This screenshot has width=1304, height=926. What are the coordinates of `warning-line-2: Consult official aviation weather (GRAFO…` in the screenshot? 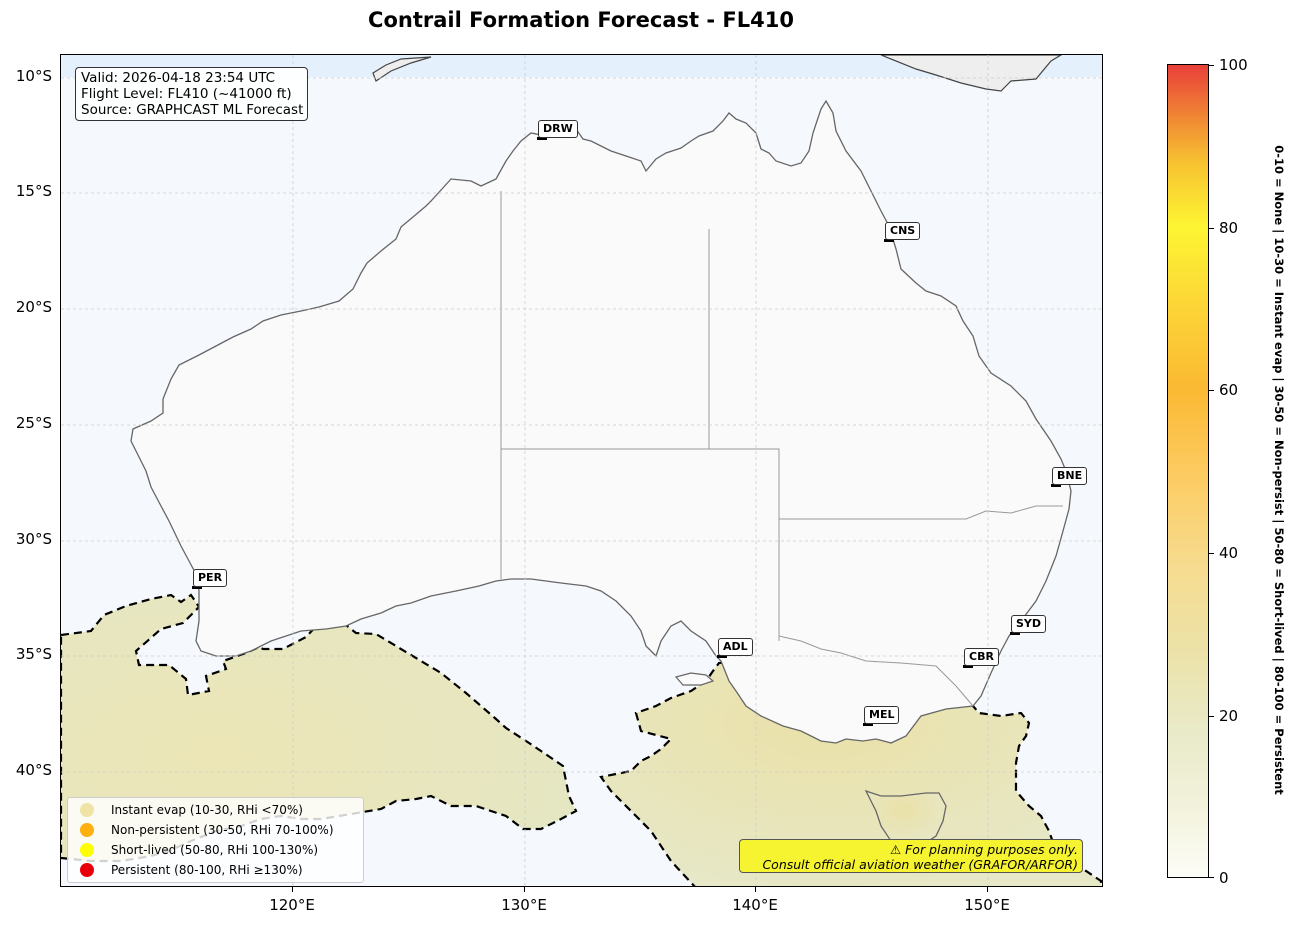 It's located at (920, 864).